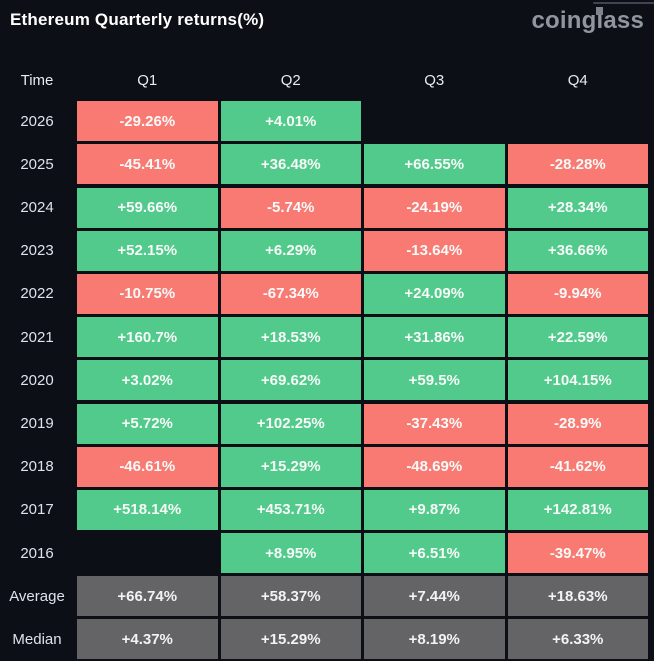 The height and width of the screenshot is (661, 654). What do you see at coordinates (37, 639) in the screenshot?
I see `row-label-median: Median` at bounding box center [37, 639].